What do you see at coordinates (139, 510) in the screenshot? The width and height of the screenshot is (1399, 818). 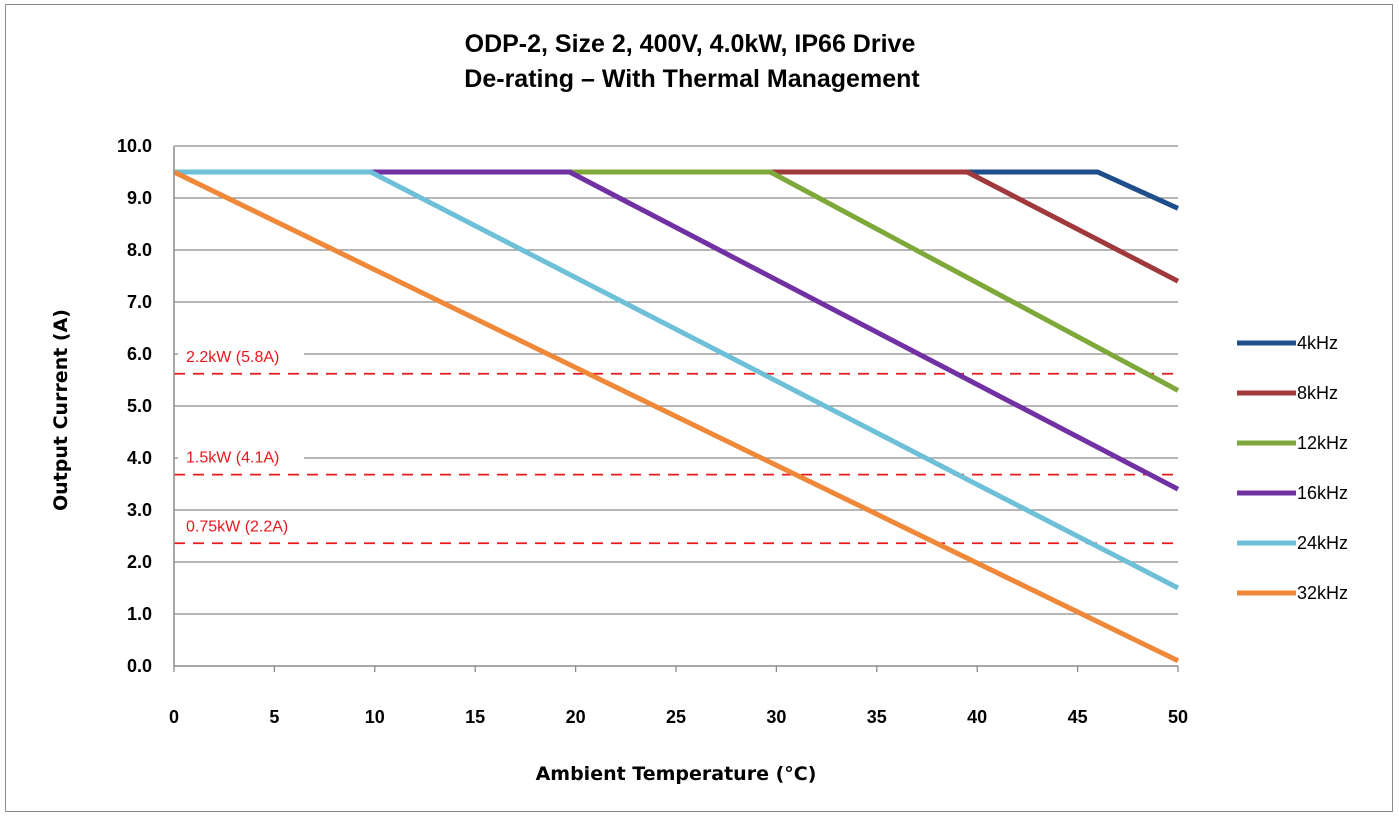 I see `y-tick-label: 3.0` at bounding box center [139, 510].